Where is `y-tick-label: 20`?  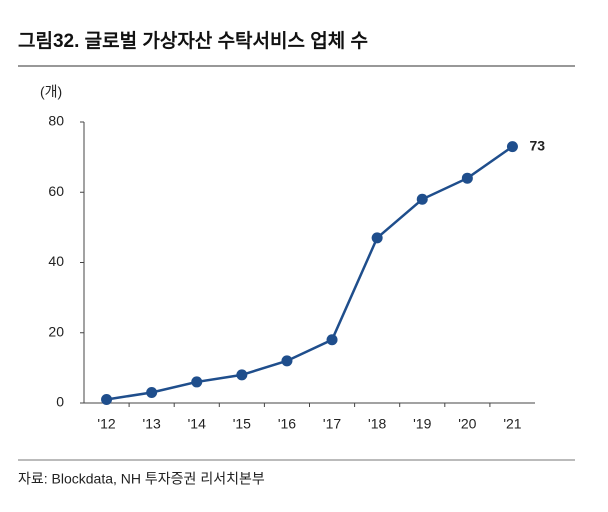
y-tick-label: 20 is located at coordinates (56, 331).